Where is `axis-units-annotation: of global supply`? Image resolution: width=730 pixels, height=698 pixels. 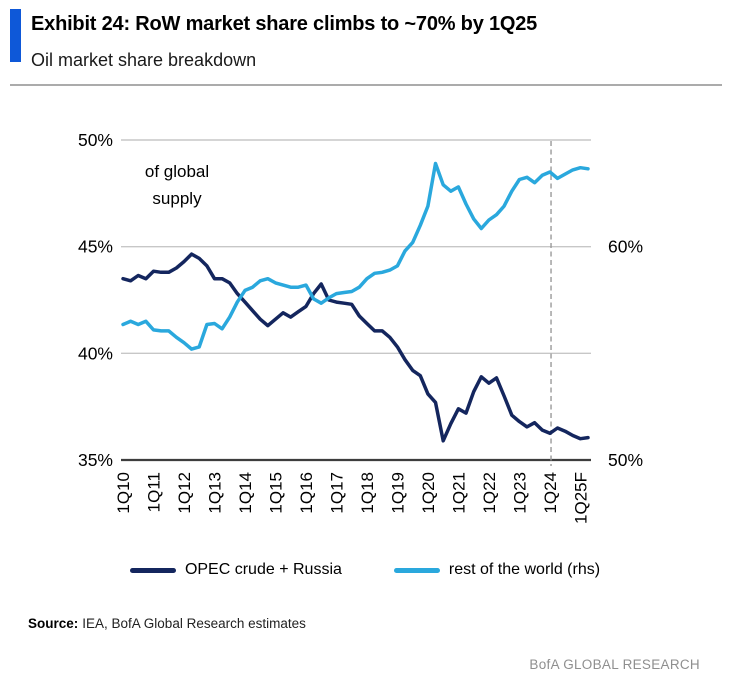
axis-units-annotation: of global supply is located at coordinates (177, 185).